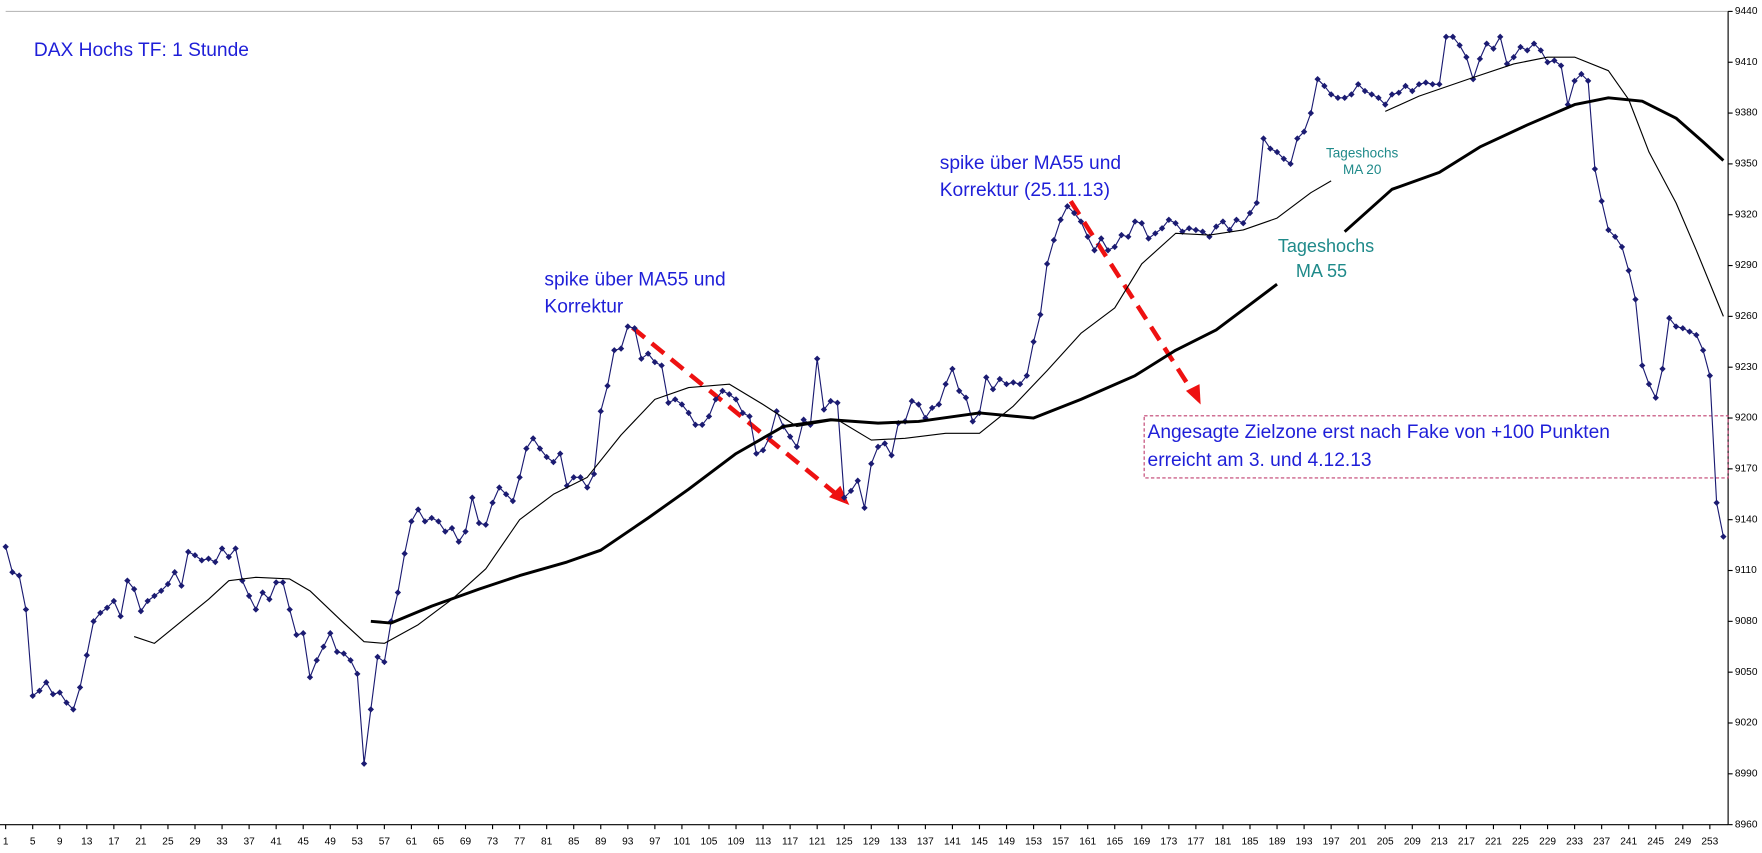  Describe the element at coordinates (249, 841) in the screenshot. I see `x-tick-label: 37` at that location.